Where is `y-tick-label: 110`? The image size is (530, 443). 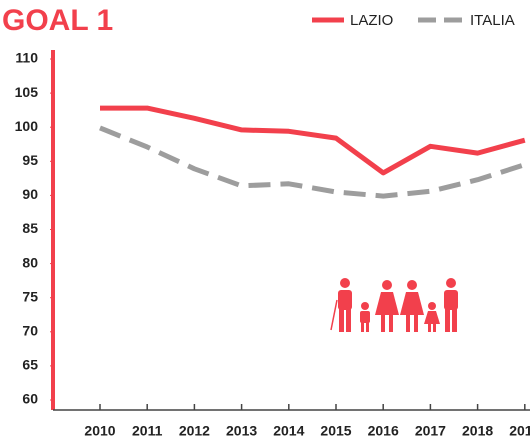 y-tick-label: 110 is located at coordinates (26, 58).